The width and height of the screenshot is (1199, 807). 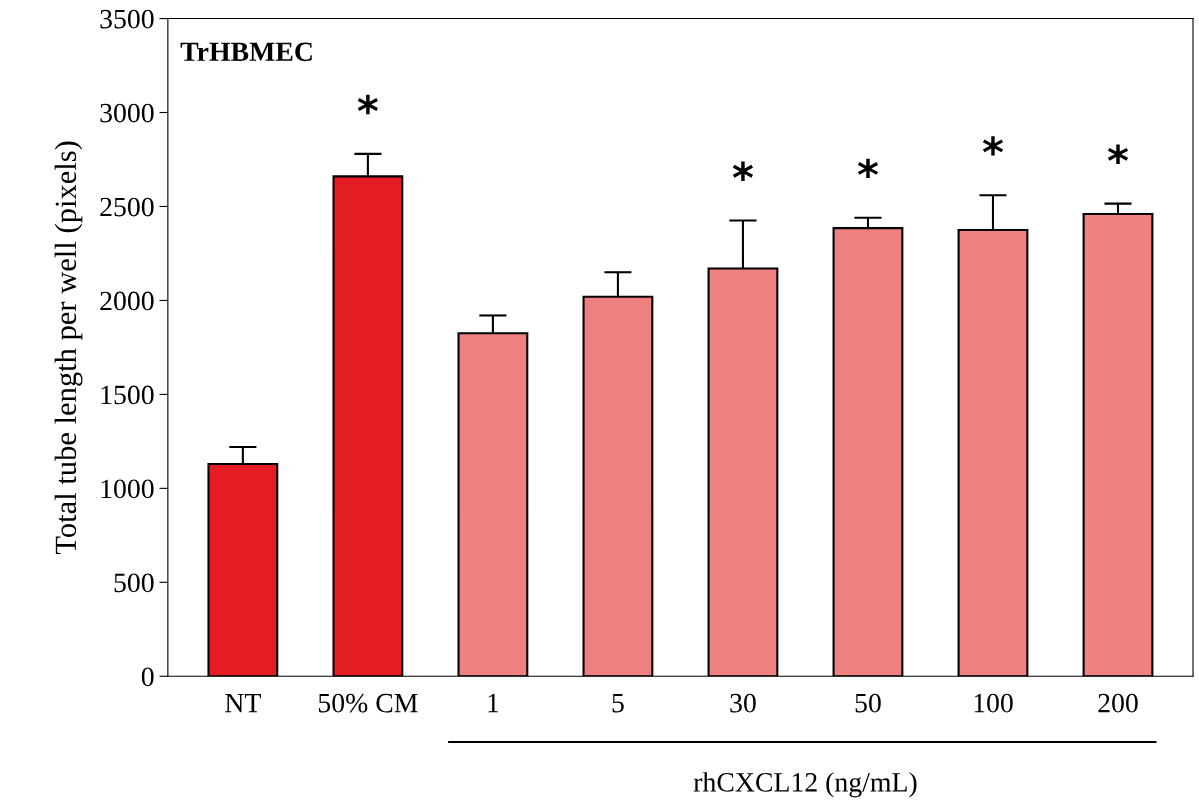 I want to click on y-tick-label: 3500, so click(x=127, y=19).